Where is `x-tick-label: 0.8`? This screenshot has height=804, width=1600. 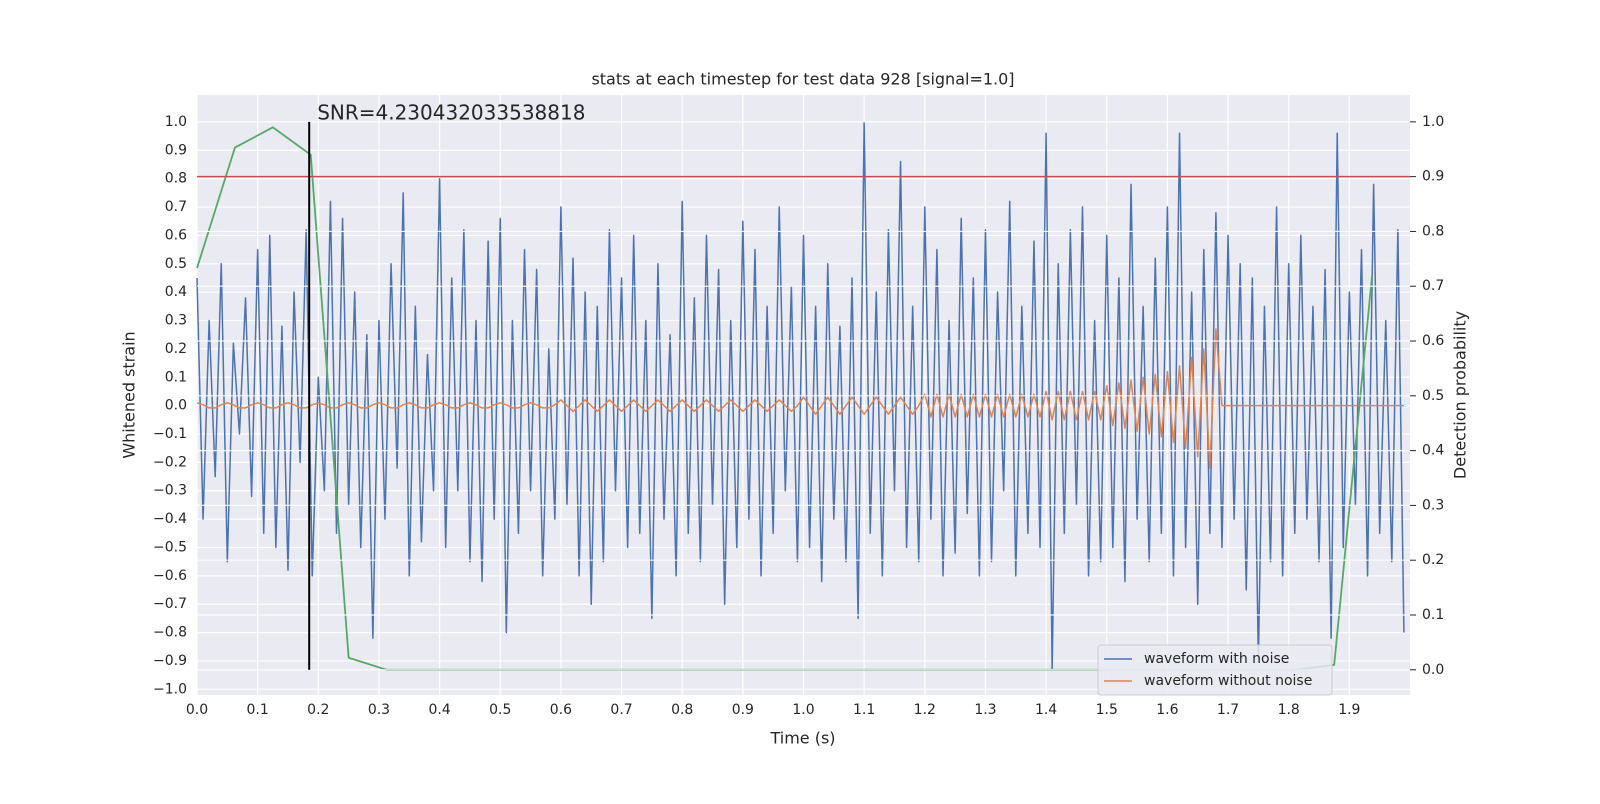 x-tick-label: 0.8 is located at coordinates (682, 710).